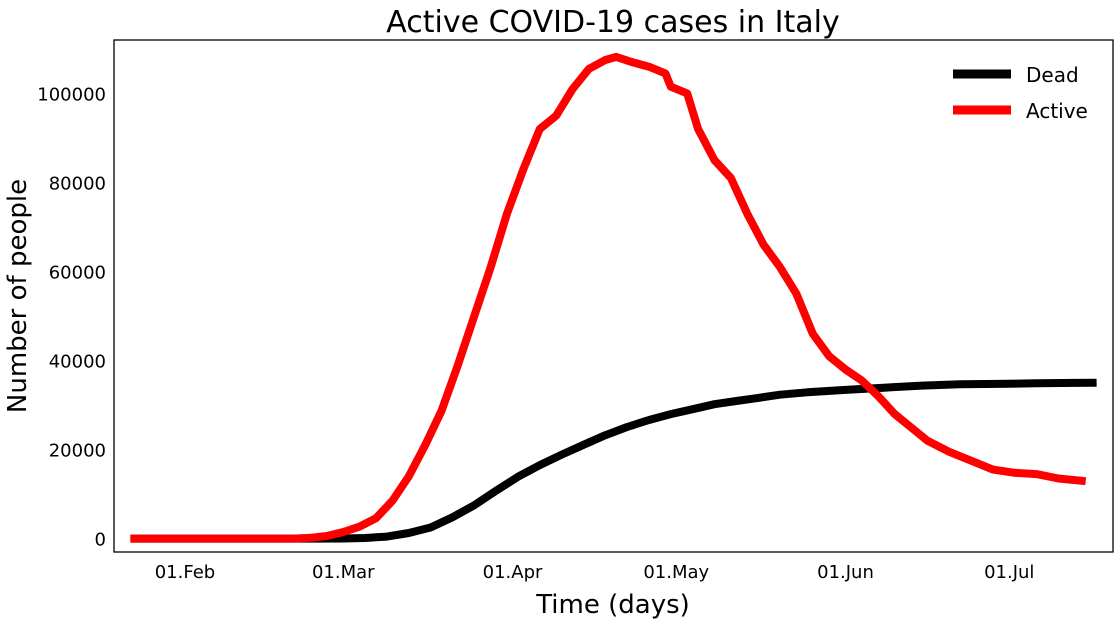 The width and height of the screenshot is (1115, 622). I want to click on legend: Dead Active, so click(1020, 93).